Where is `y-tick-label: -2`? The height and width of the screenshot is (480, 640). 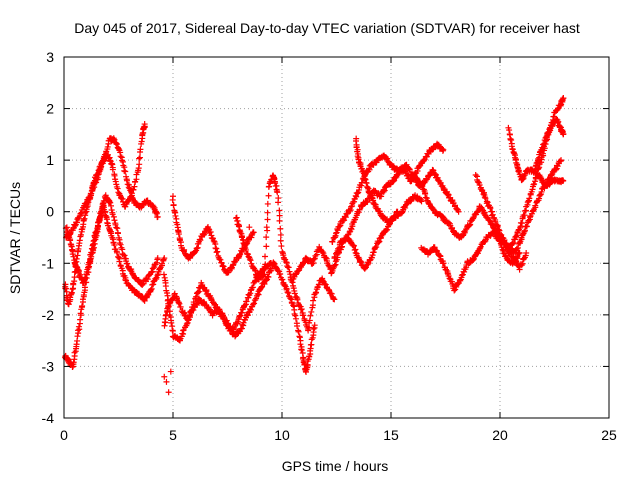
y-tick-label: -2 is located at coordinates (48, 315).